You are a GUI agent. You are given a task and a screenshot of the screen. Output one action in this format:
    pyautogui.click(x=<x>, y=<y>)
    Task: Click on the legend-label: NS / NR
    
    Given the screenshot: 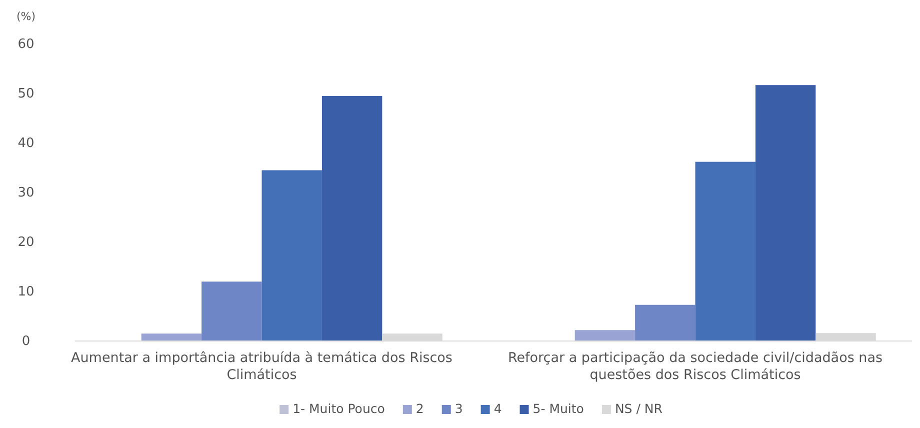 What is the action you would take?
    pyautogui.click(x=638, y=408)
    